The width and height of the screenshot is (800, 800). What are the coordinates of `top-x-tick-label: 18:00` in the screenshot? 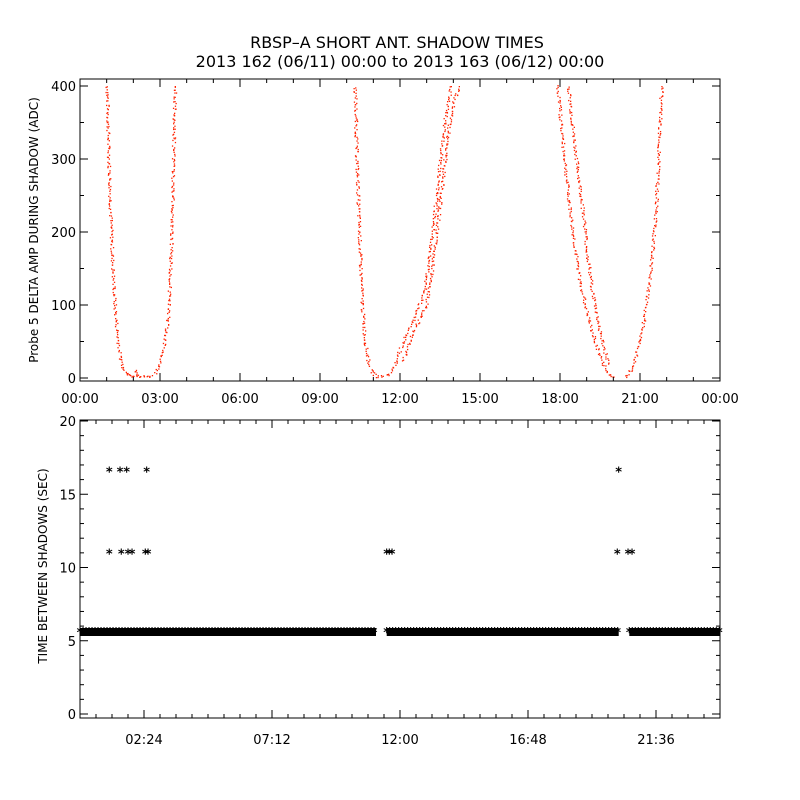 It's located at (559, 399).